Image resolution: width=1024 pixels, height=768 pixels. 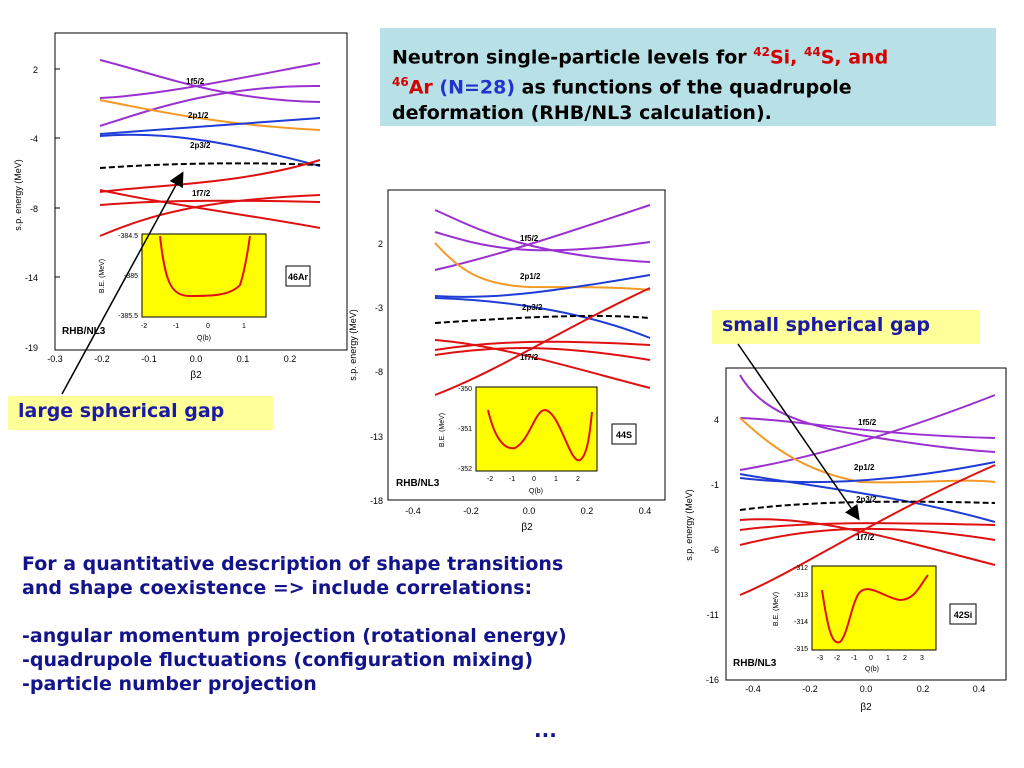 I want to click on chart-s44-ytick: 2, so click(x=380, y=244).